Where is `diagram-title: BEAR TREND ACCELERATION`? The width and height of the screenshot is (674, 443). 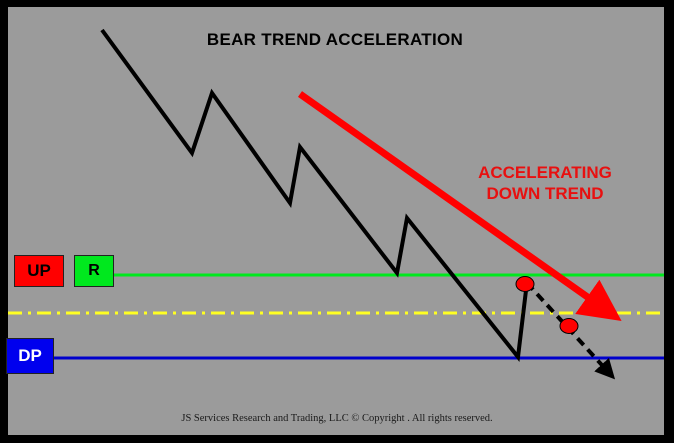
diagram-title: BEAR TREND ACCELERATION is located at coordinates (335, 39).